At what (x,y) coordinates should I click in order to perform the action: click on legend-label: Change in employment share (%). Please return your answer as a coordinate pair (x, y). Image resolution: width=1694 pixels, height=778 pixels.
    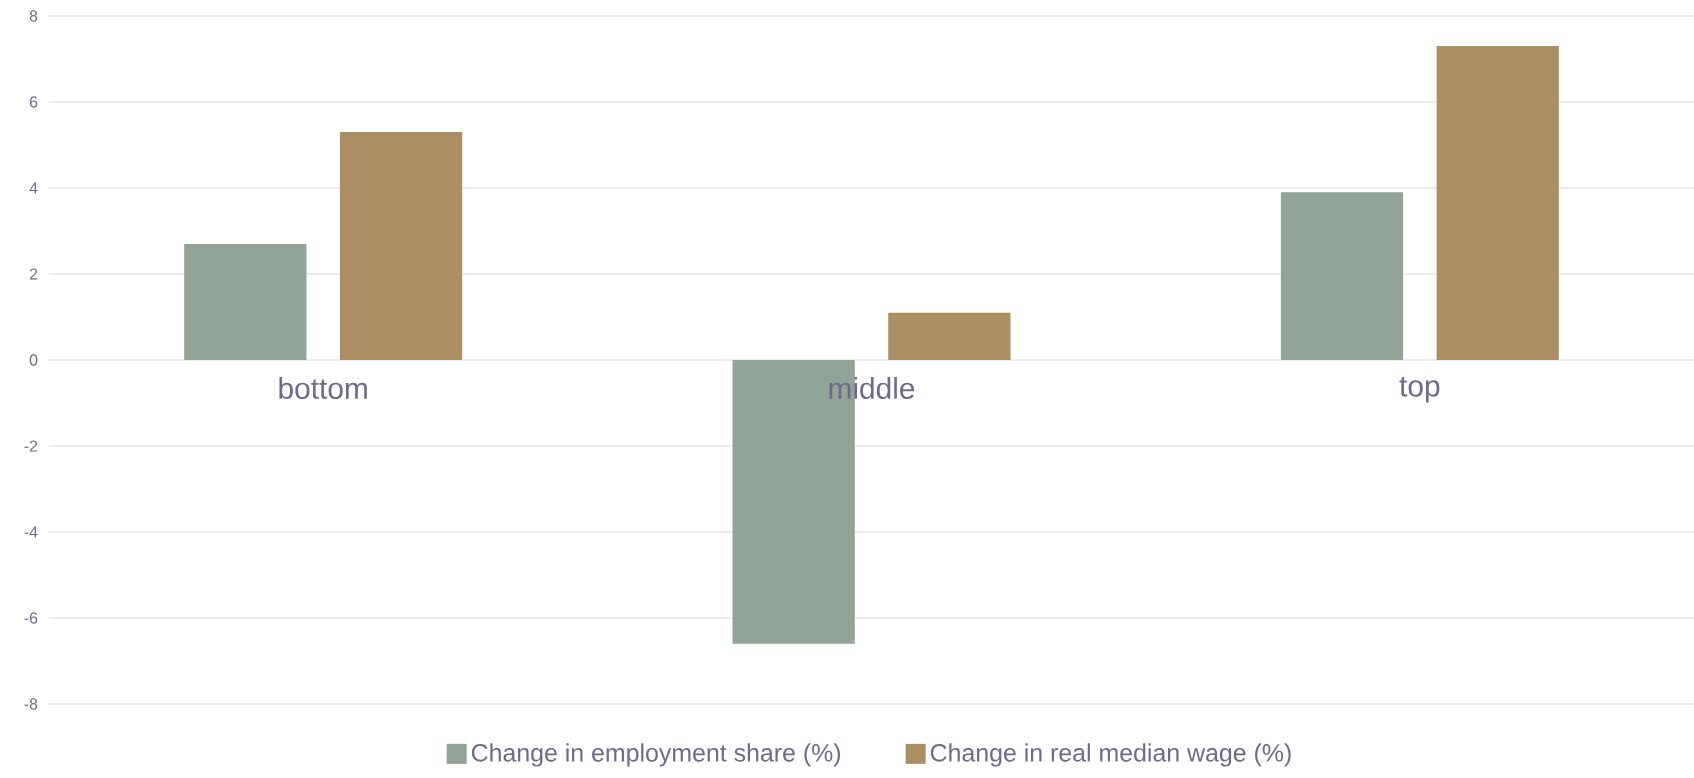
    Looking at the image, I should click on (656, 755).